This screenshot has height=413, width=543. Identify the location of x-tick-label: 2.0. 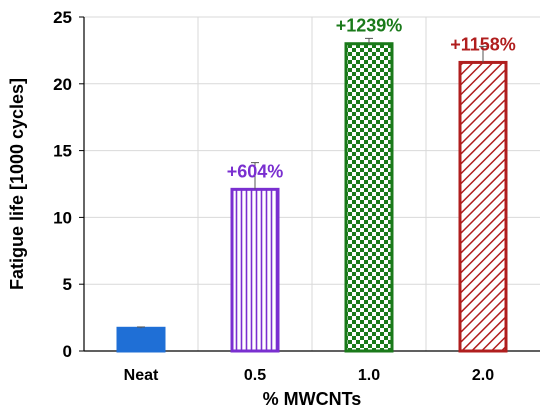
(483, 375).